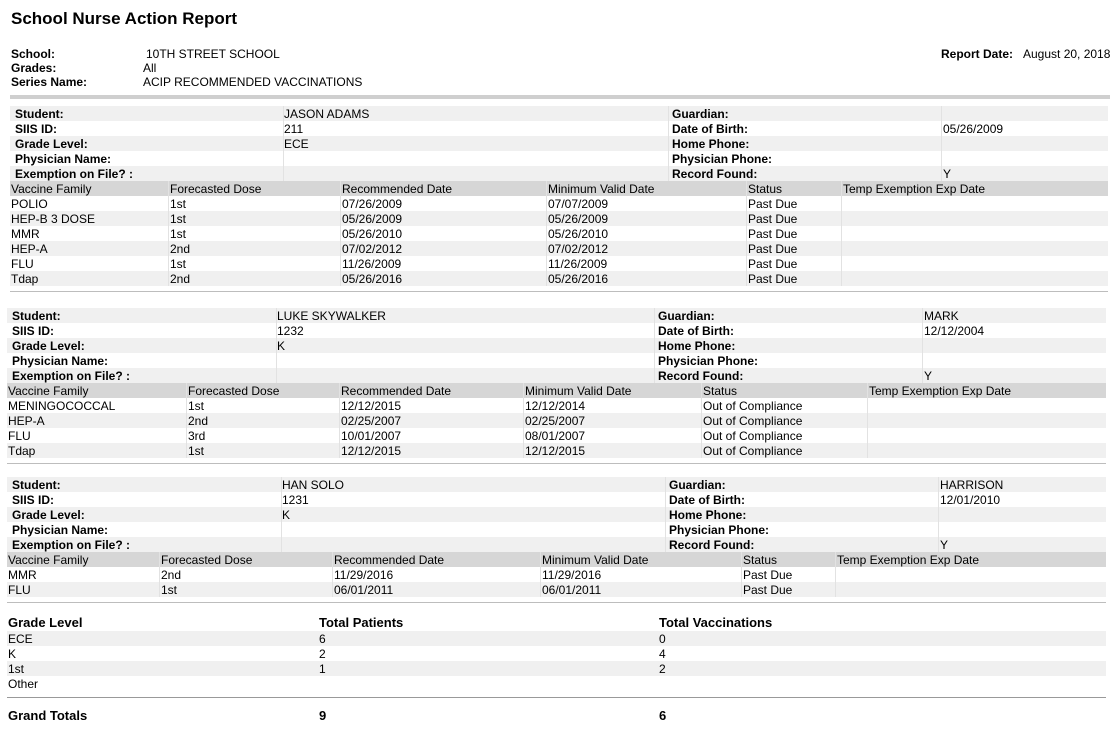 Image resolution: width=1113 pixels, height=735 pixels. I want to click on totals-divider, so click(556, 697).